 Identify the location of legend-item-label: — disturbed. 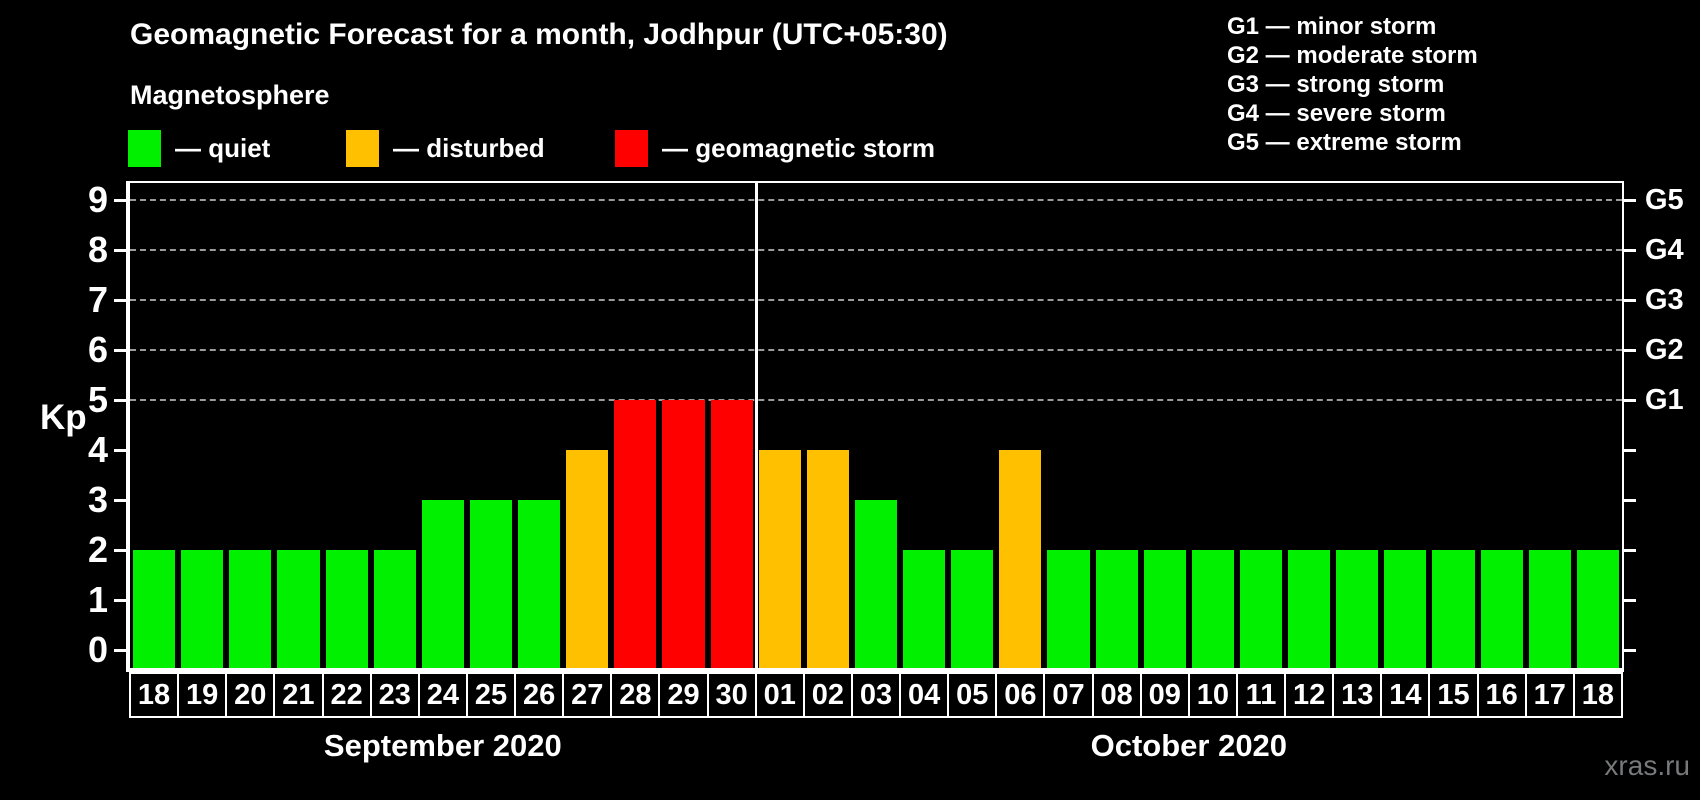
(469, 148).